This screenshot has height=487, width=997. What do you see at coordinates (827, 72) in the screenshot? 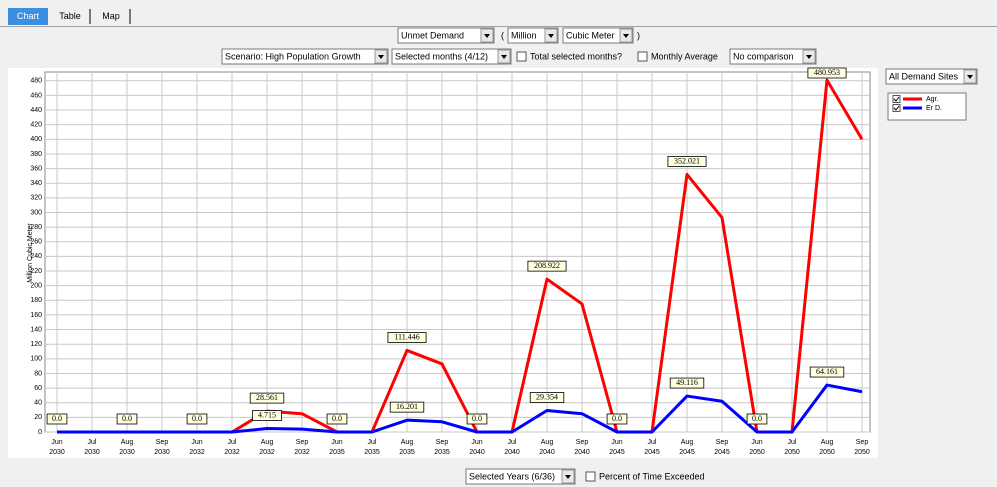
I see `value-label: 480.953` at bounding box center [827, 72].